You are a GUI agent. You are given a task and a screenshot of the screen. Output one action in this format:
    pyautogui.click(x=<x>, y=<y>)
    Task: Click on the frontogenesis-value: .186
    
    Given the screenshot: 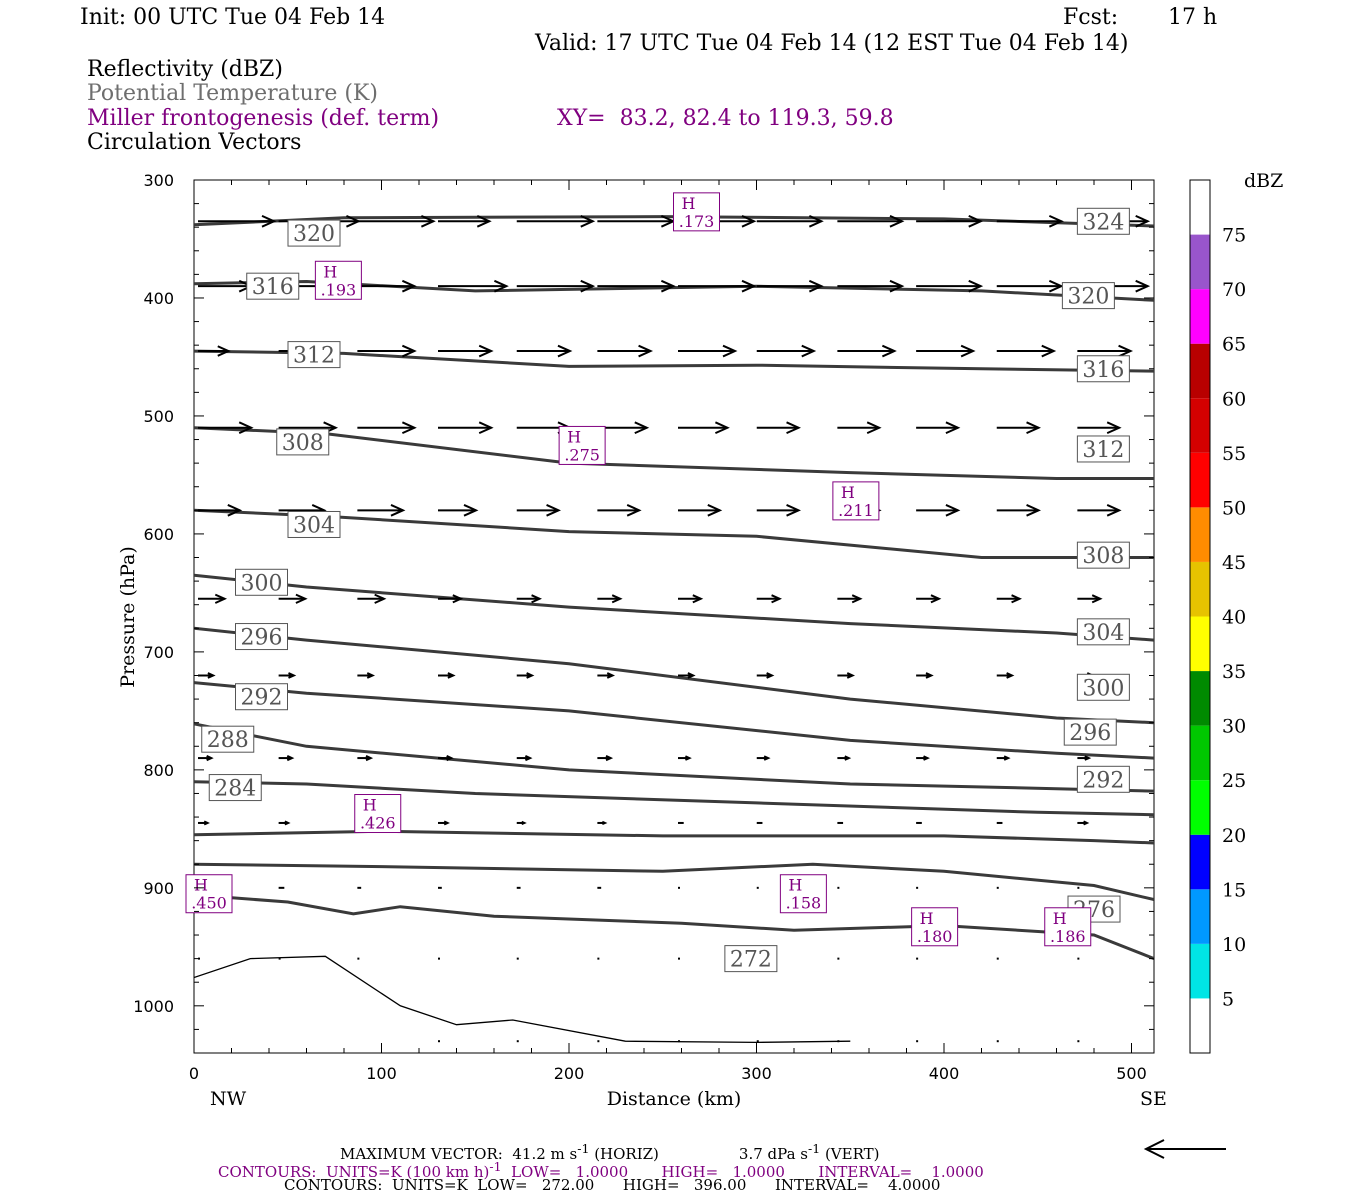 What is the action you would take?
    pyautogui.click(x=1068, y=936)
    